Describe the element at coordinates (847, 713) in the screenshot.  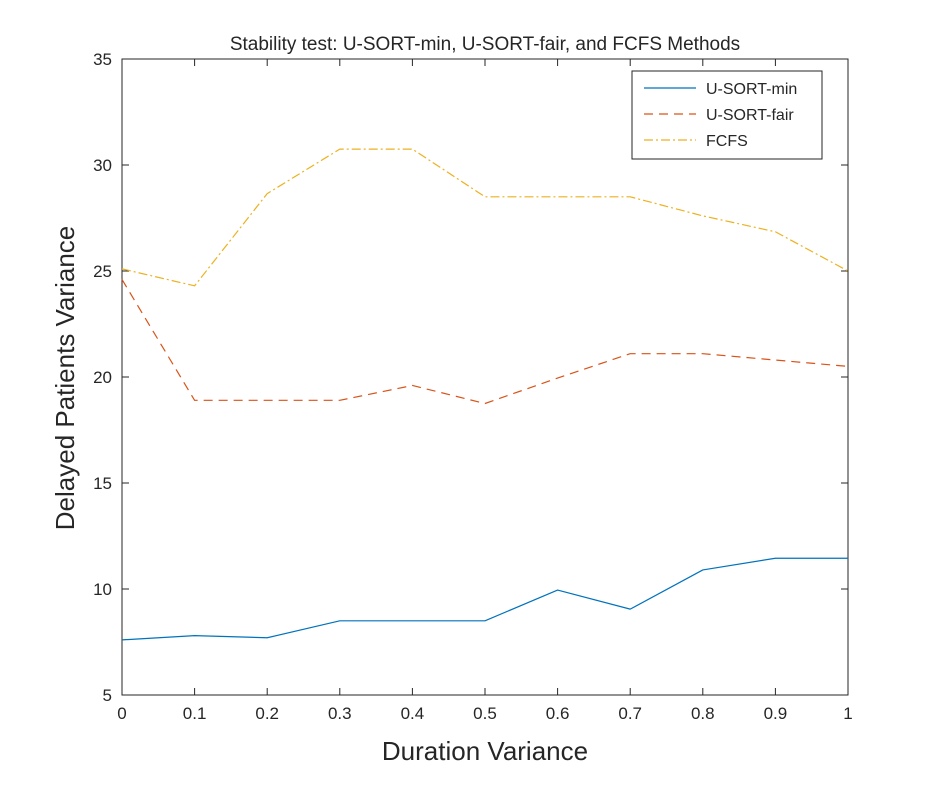
I see `x-tick-label: 1` at that location.